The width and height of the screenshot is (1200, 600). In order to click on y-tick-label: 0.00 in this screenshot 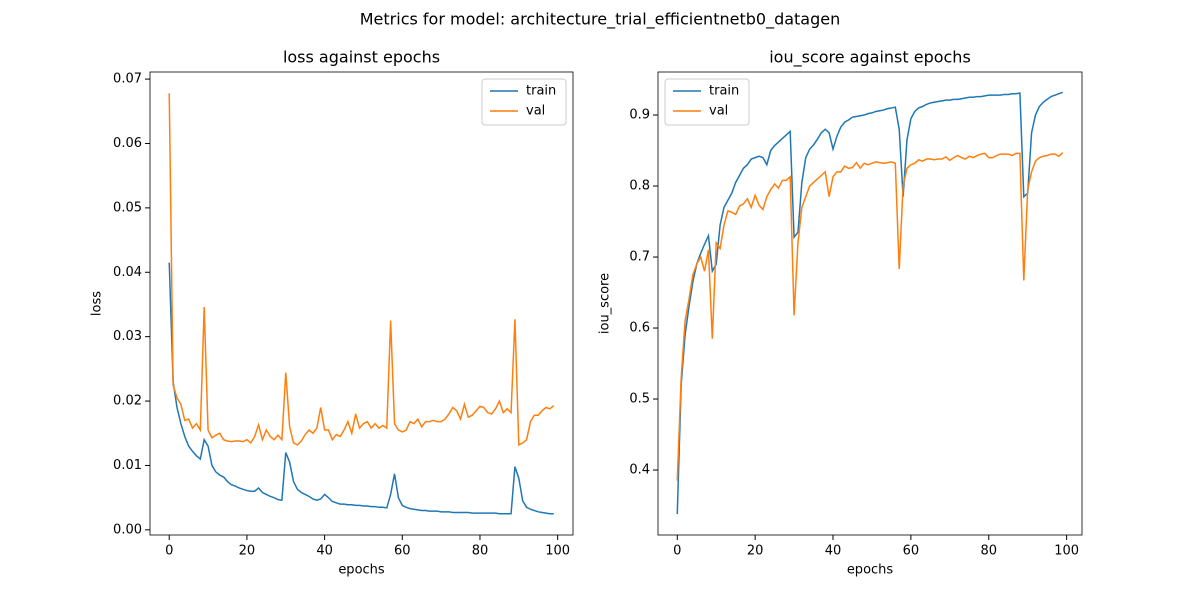, I will do `click(127, 529)`.